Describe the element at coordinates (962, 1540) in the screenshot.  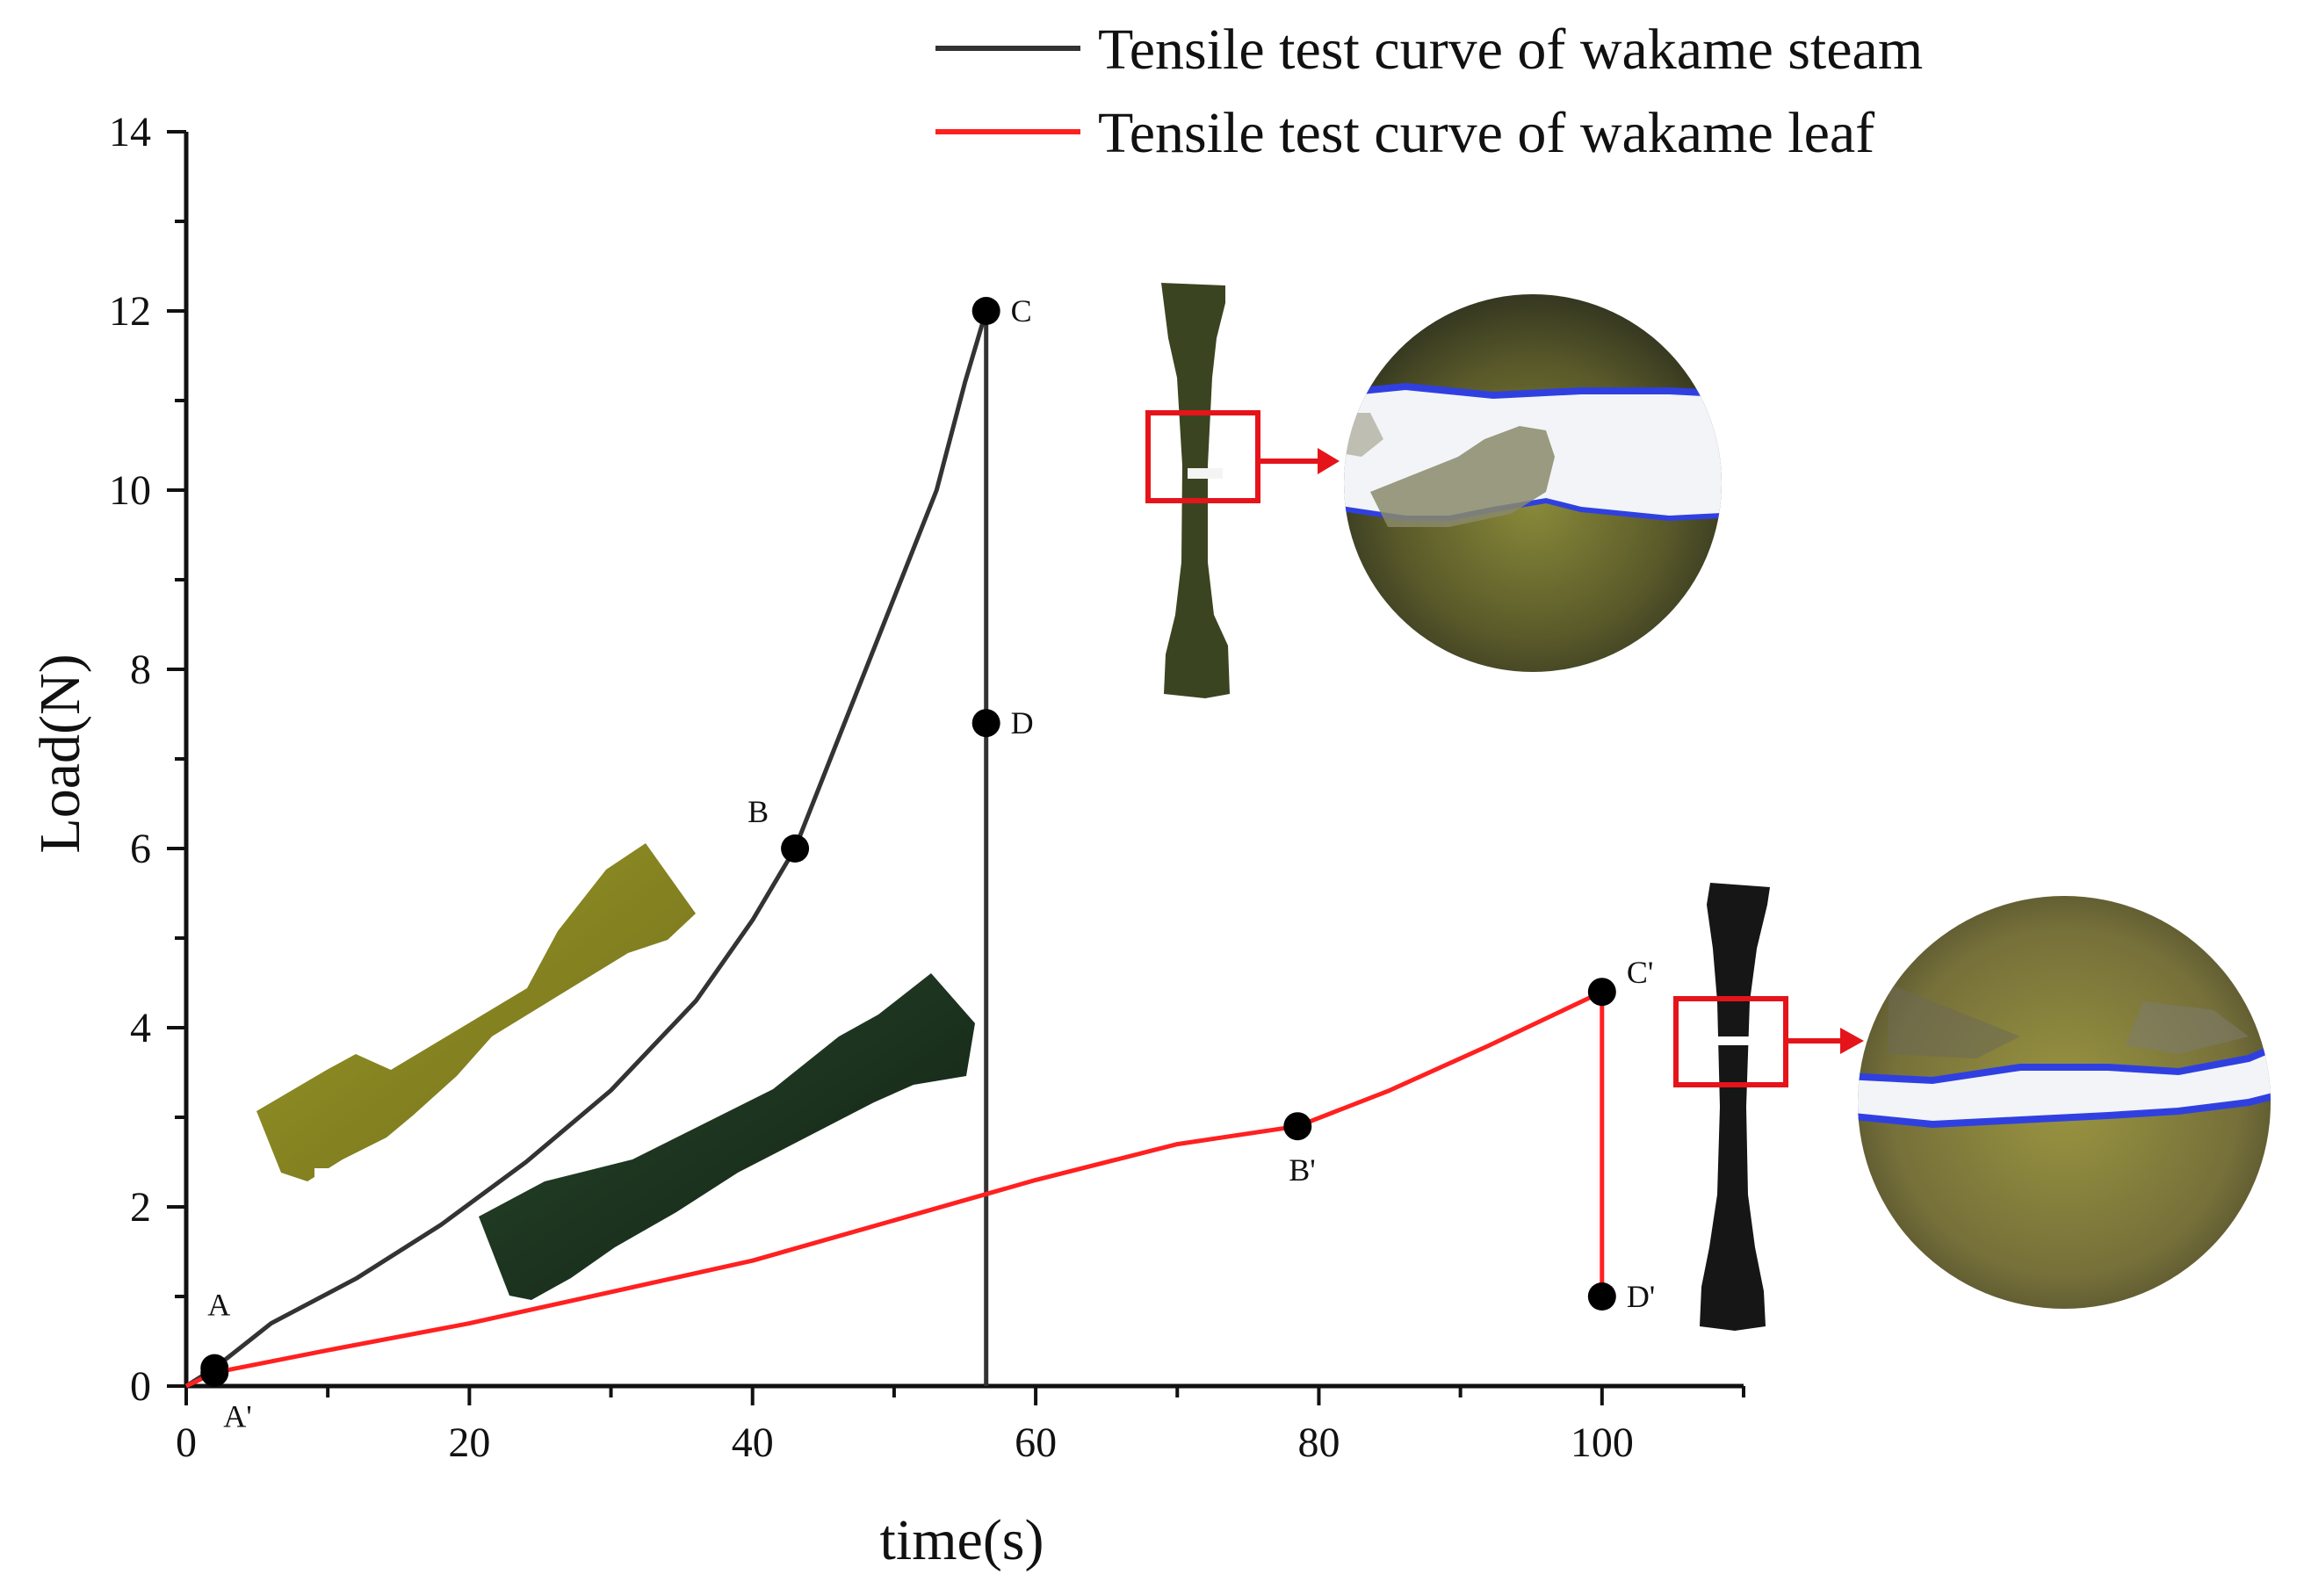
I see `x-axis-title: time(s)` at that location.